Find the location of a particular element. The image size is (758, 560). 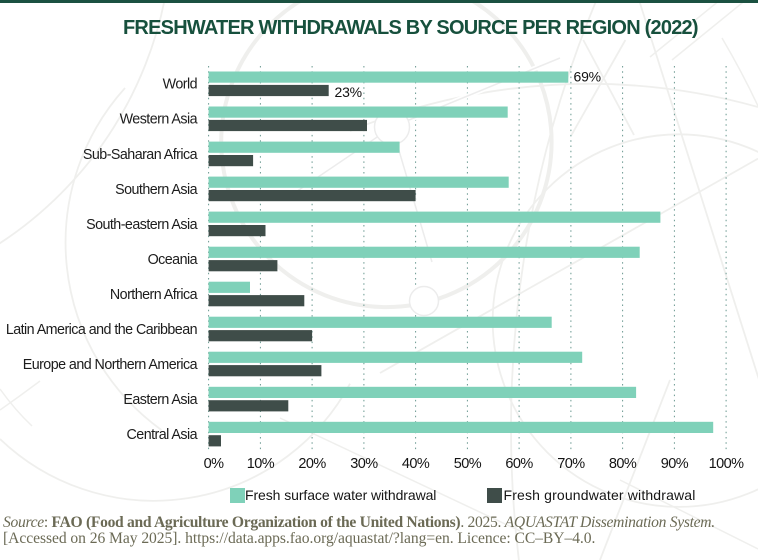

svg-text: 30% is located at coordinates (364, 464).